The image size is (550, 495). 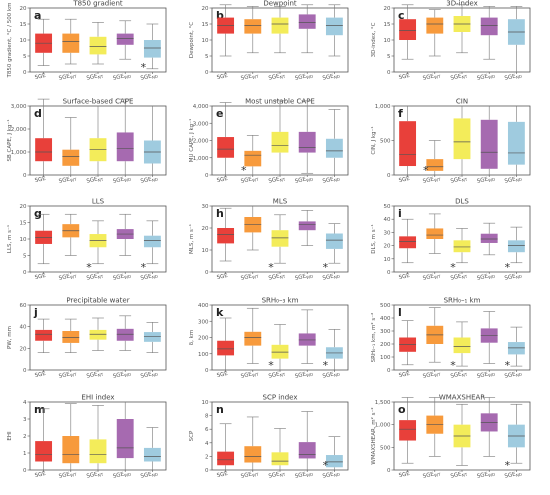 I want to click on panel-letter: h, so click(x=220, y=213).